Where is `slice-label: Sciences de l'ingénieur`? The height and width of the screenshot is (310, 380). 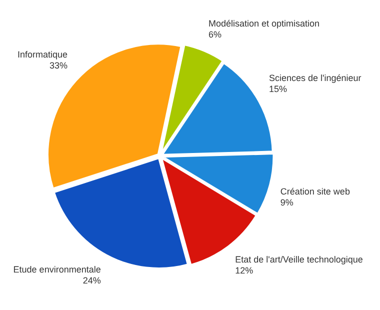 slice-label: Sciences de l'ingénieur is located at coordinates (315, 77).